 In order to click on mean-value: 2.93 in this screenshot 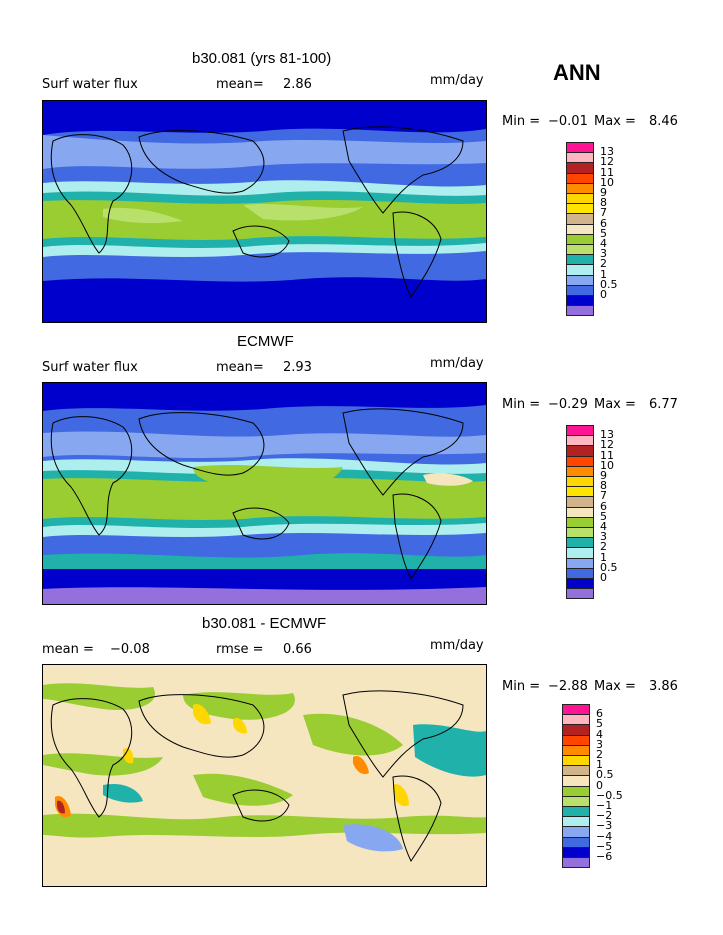, I will do `click(297, 367)`.